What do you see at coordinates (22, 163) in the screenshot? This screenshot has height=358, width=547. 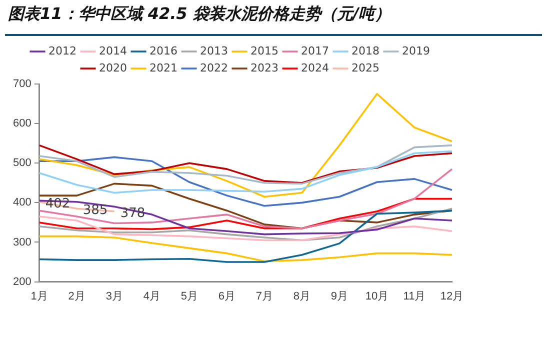 I see `y-tick-label: 500` at bounding box center [22, 163].